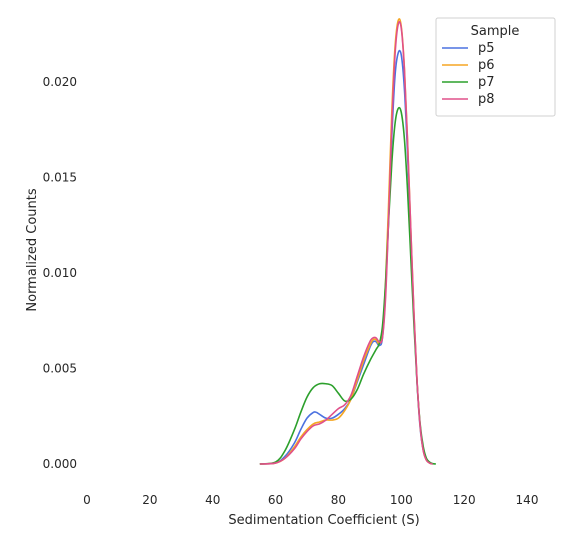 The width and height of the screenshot is (570, 538). I want to click on legend-label-p6: p6, so click(486, 65).